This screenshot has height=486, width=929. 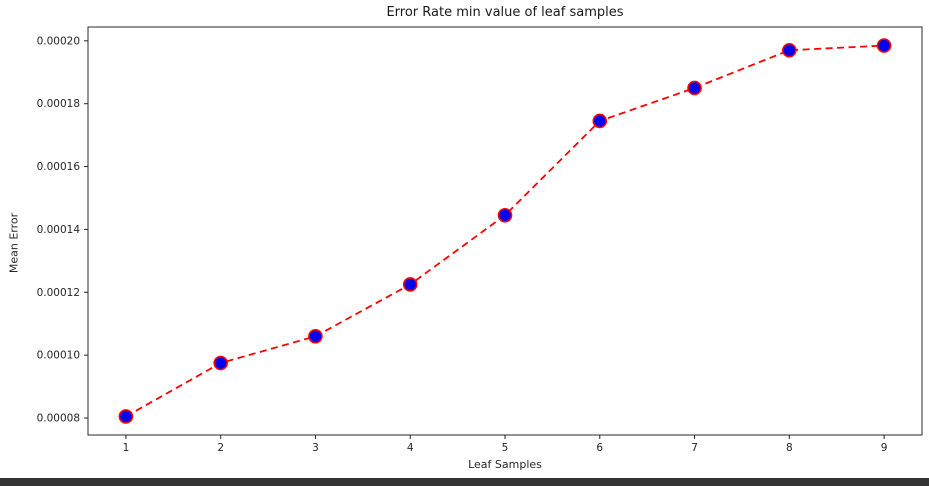 What do you see at coordinates (599, 448) in the screenshot?
I see `x-tick-label: 6` at bounding box center [599, 448].